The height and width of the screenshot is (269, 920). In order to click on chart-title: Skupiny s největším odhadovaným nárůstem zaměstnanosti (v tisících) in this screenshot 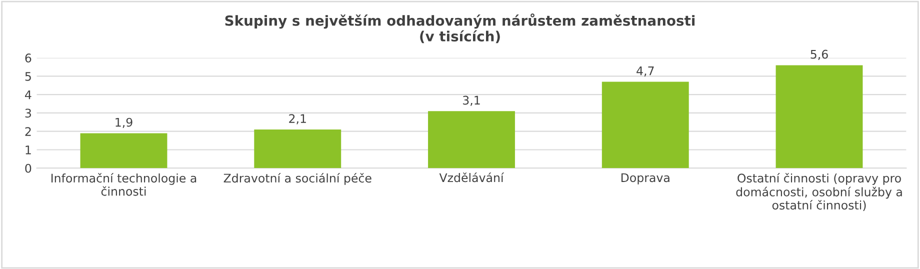, I will do `click(460, 28)`.